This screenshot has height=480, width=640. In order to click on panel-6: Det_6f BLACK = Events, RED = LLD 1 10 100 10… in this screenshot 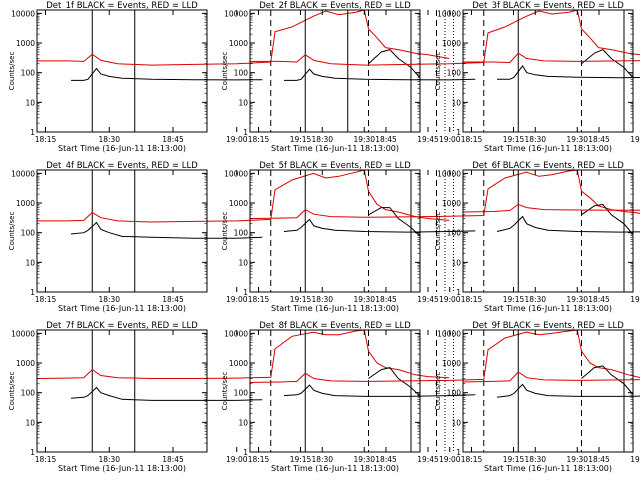, I will do `click(537, 237)`.